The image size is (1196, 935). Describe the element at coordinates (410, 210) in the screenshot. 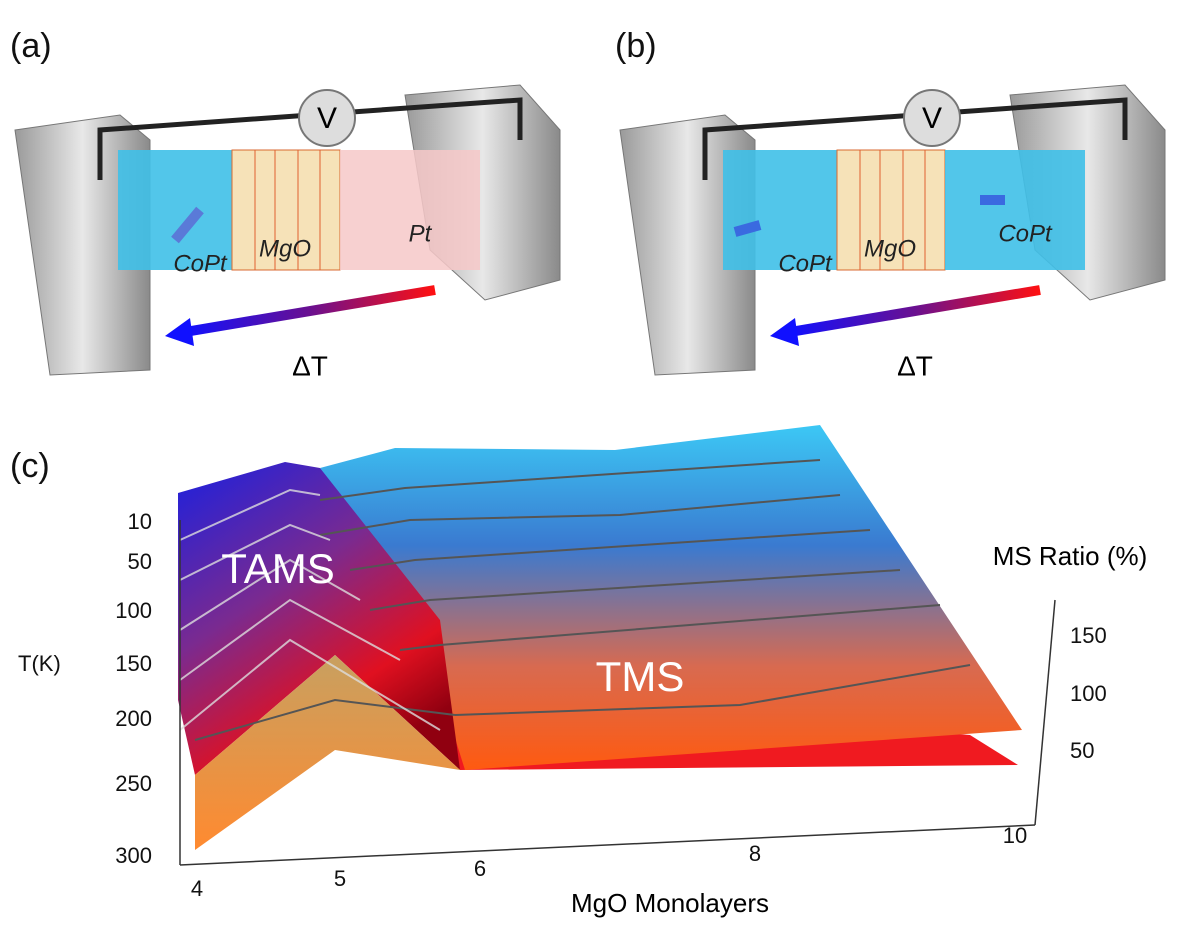

I see `pt-layer` at that location.